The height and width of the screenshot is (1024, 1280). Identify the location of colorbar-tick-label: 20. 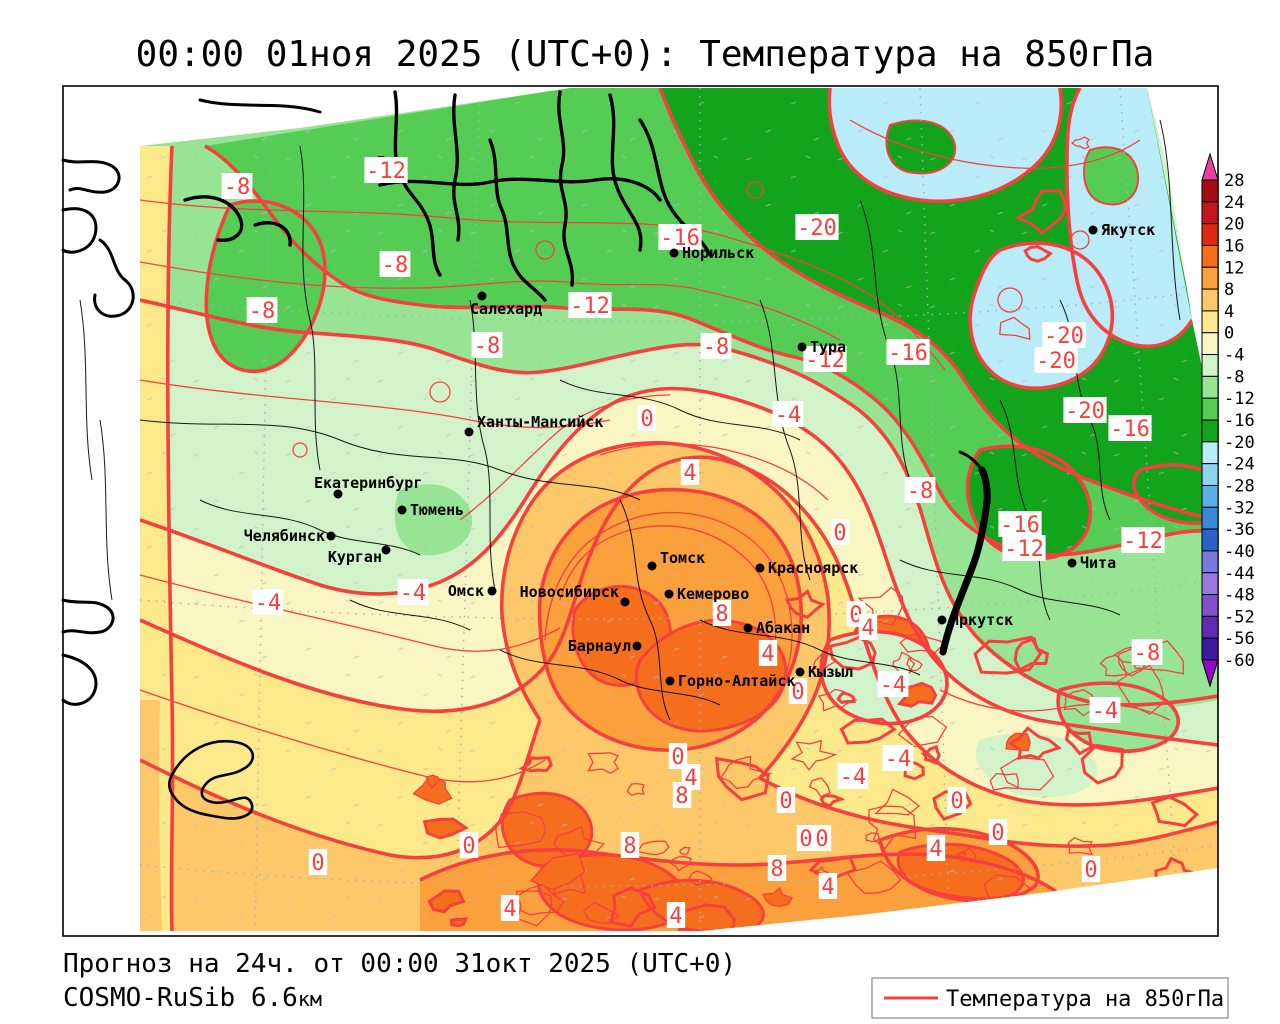
(1234, 225).